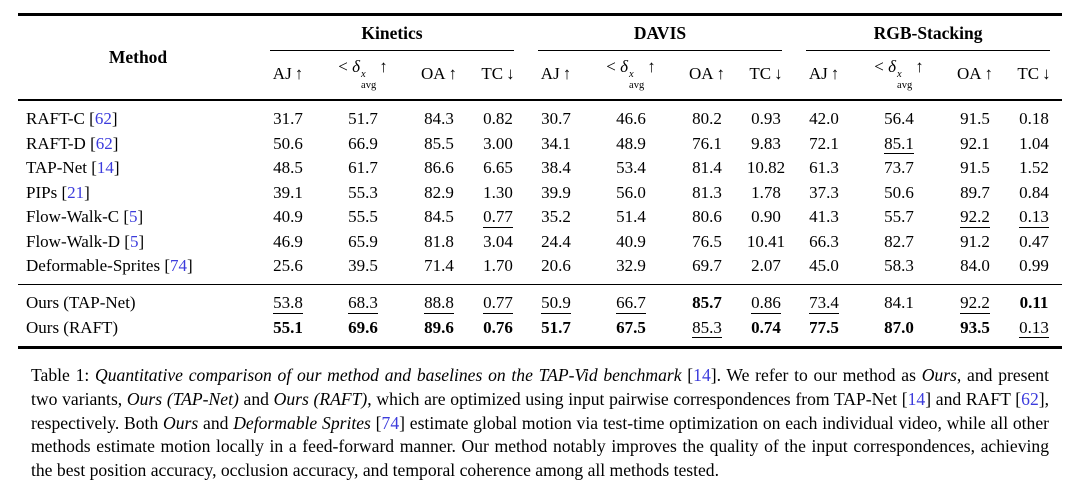  What do you see at coordinates (899, 76) in the screenshot?
I see `metric-header-delta-x-avg-rgb-stacking: < δ x avg ↑` at bounding box center [899, 76].